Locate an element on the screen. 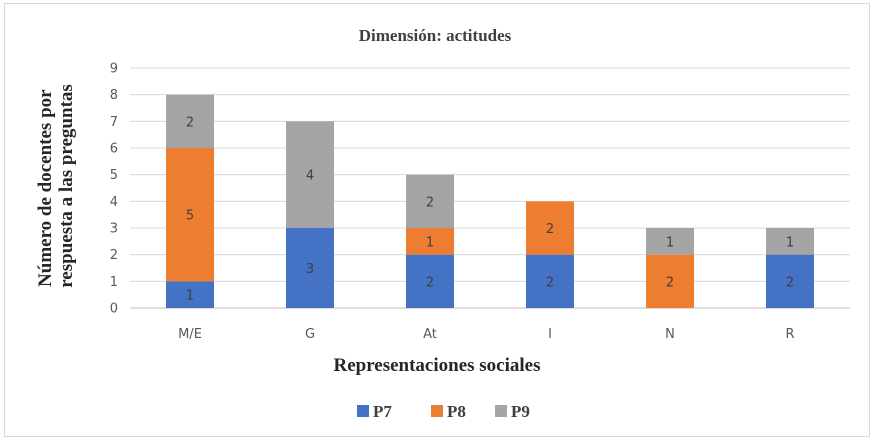  y-axis-title-line-1: Número de docentes por is located at coordinates (45, 188).